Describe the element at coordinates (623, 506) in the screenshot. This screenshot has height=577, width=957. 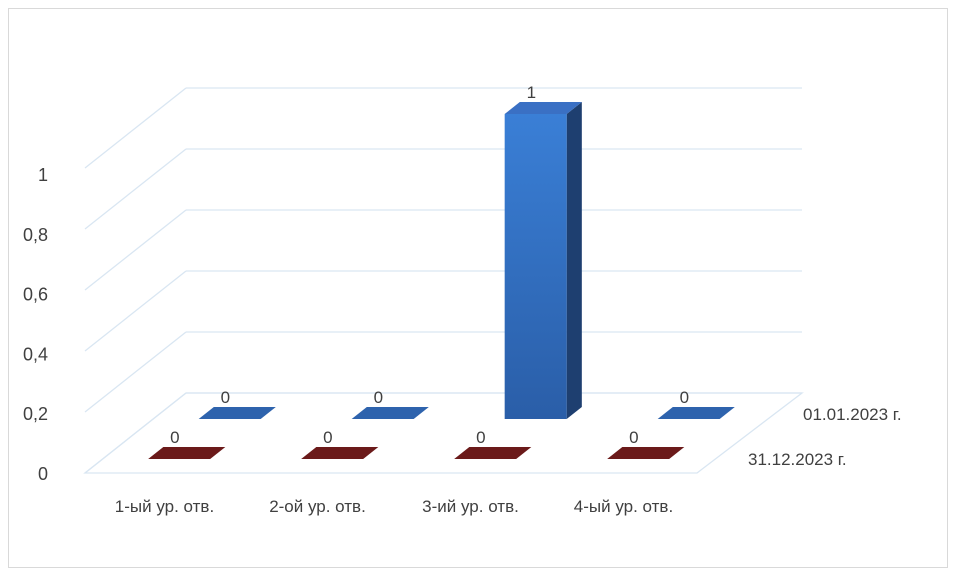
I see `x-category-label: 4-ый ур. отв.` at that location.